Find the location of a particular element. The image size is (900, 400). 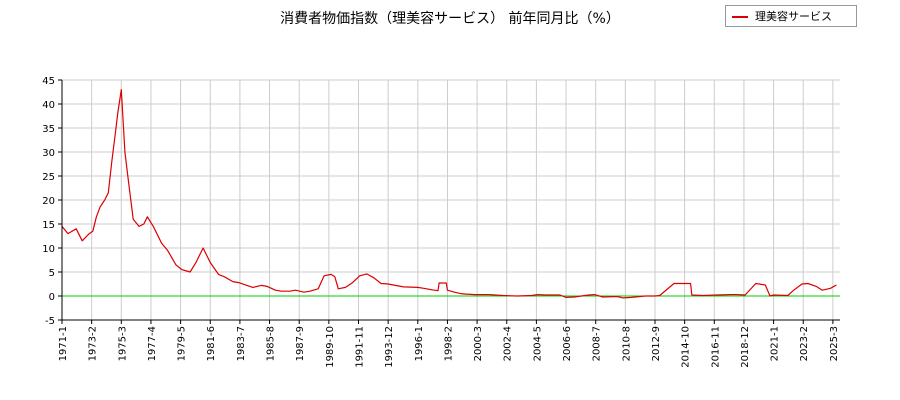

x-tick-label: 1975-3 is located at coordinates (122, 343).